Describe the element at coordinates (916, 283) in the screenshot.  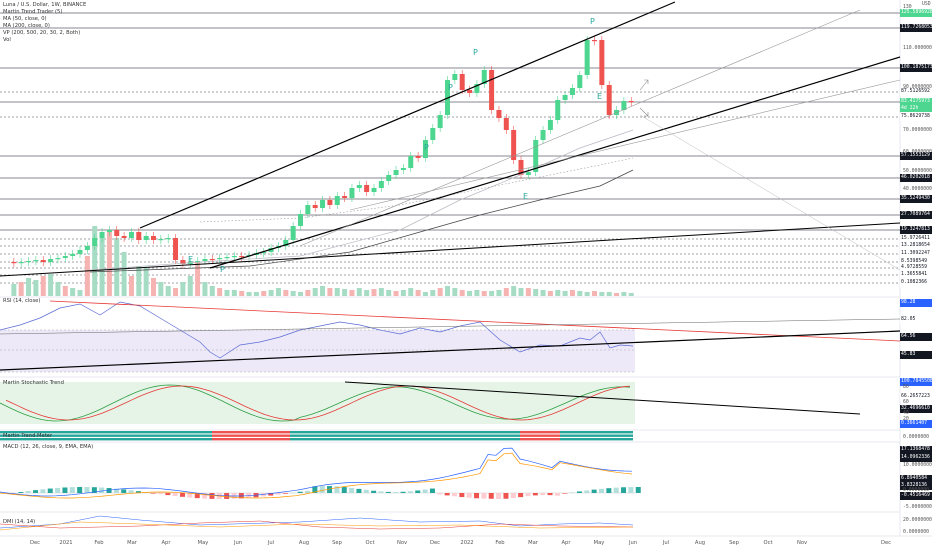
I see `price-level-label: 0.1082366` at that location.